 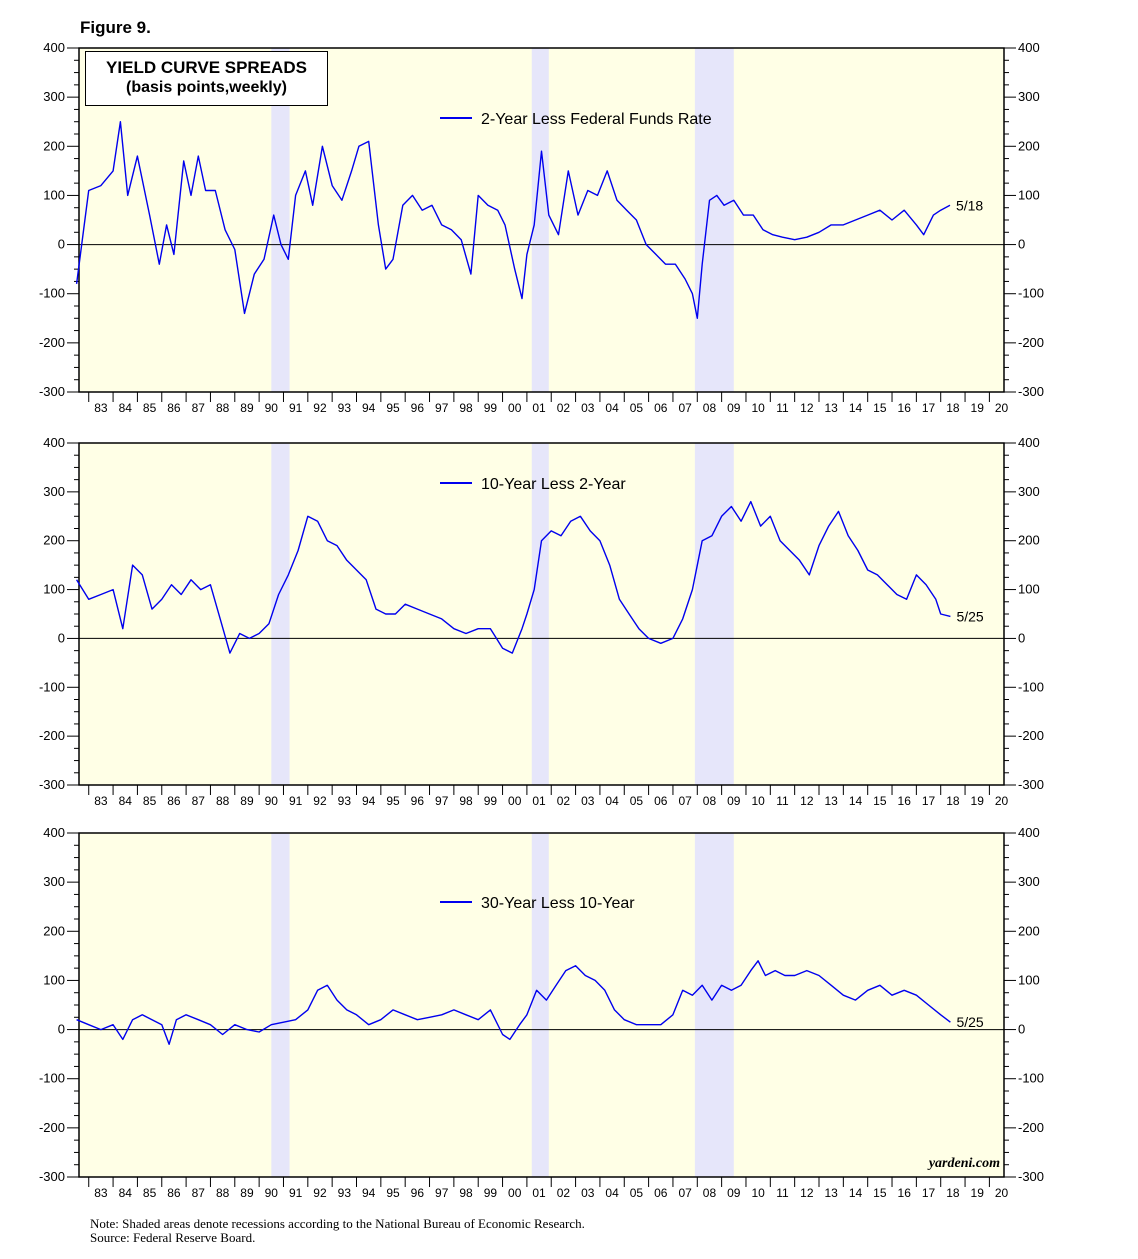 I want to click on legend-label: 30-Year Less 10-Year, so click(x=558, y=903).